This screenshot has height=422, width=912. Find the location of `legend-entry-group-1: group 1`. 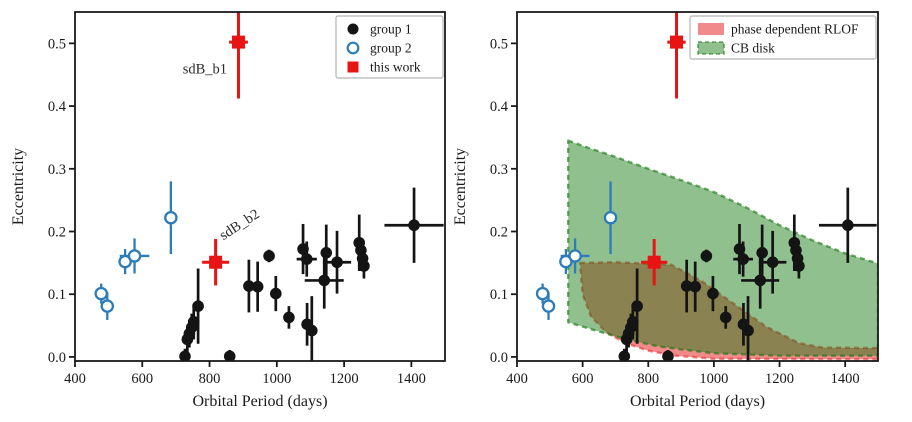

legend-entry-group-1: group 1 is located at coordinates (379, 29).